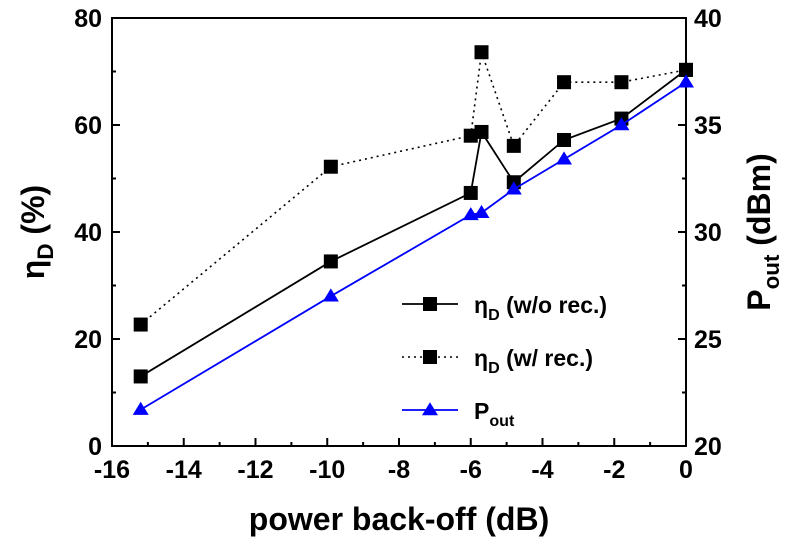 This screenshot has width=800, height=541. What do you see at coordinates (686, 470) in the screenshot?
I see `x-tick-label: 0` at bounding box center [686, 470].